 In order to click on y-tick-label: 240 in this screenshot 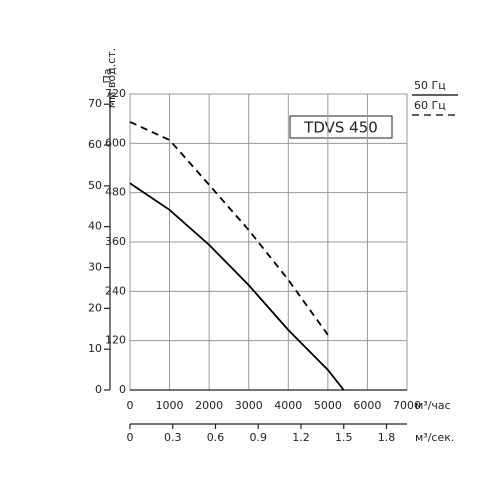, I will do `click(115, 290)`.